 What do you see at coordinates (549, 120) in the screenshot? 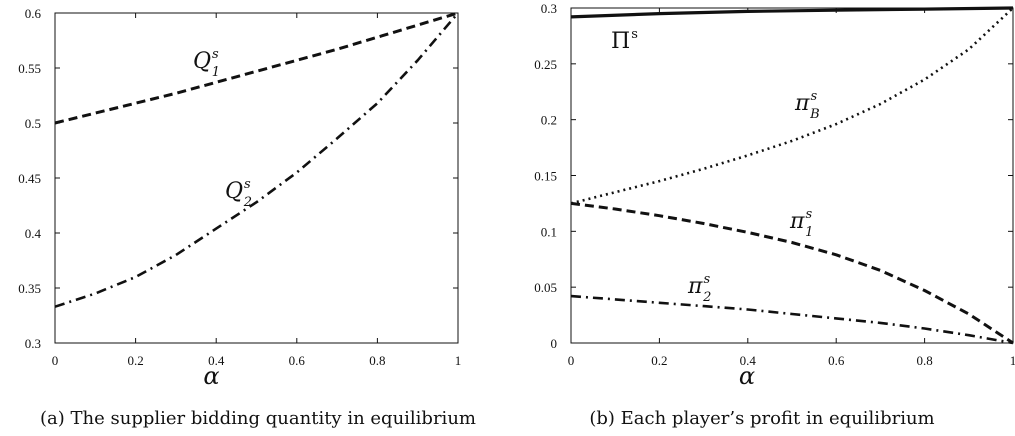
I see `y-tick-label: 0.2` at bounding box center [549, 120].